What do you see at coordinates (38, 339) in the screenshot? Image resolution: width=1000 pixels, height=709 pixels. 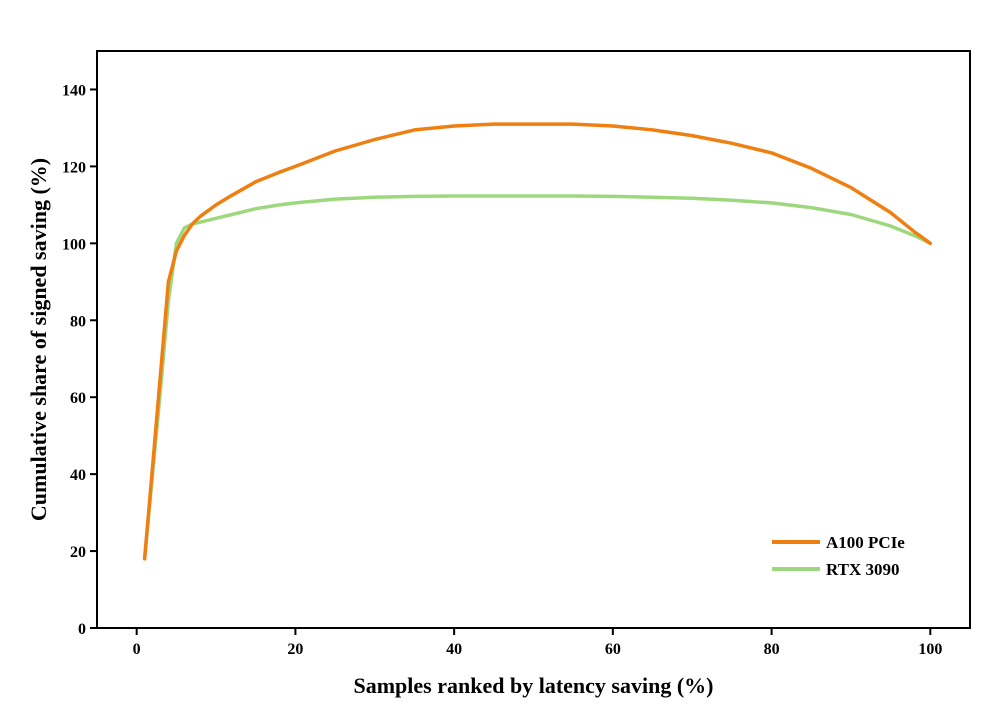 I see `y-axis-title: Cumulative share of signed saving (%)` at bounding box center [38, 339].